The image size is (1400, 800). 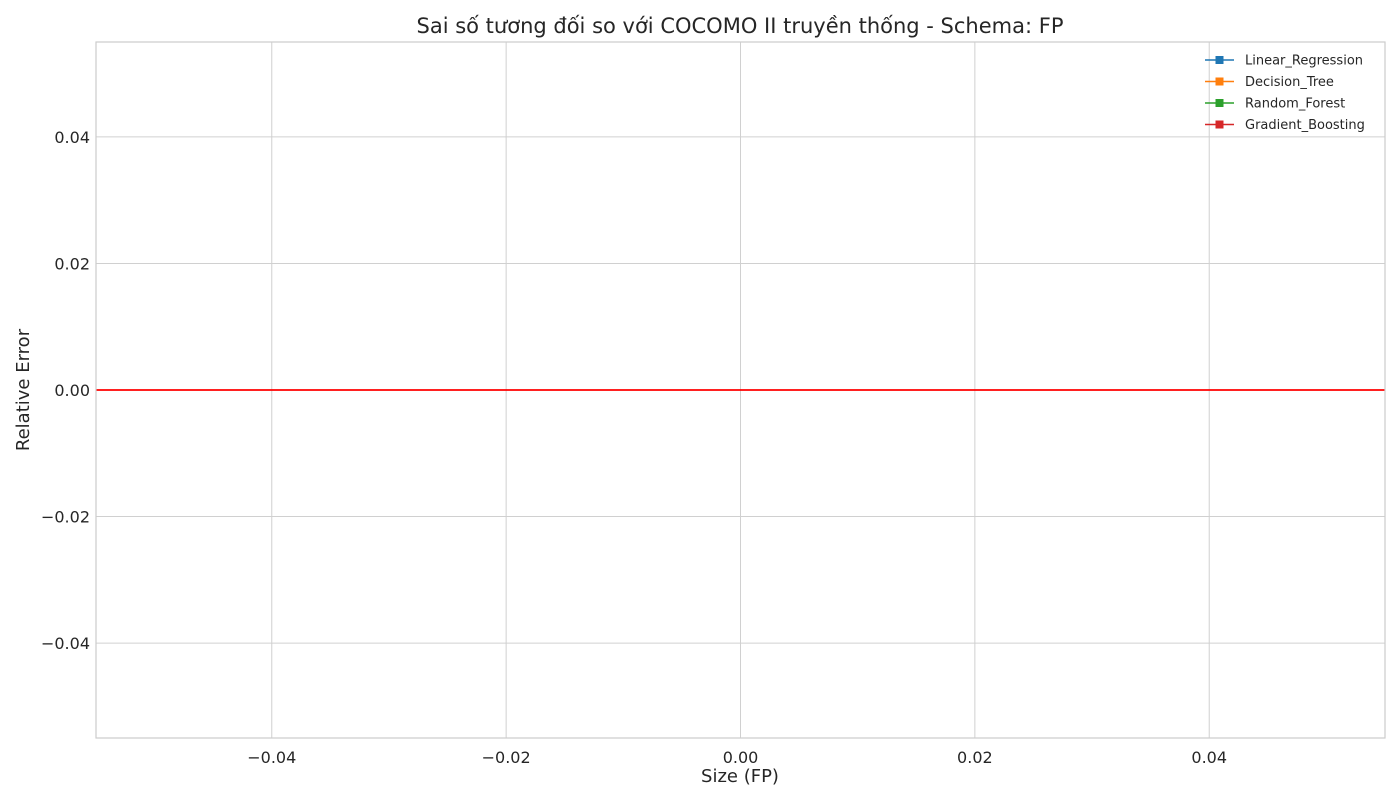 What do you see at coordinates (1289, 82) in the screenshot?
I see `legend-label: Decision_Tree` at bounding box center [1289, 82].